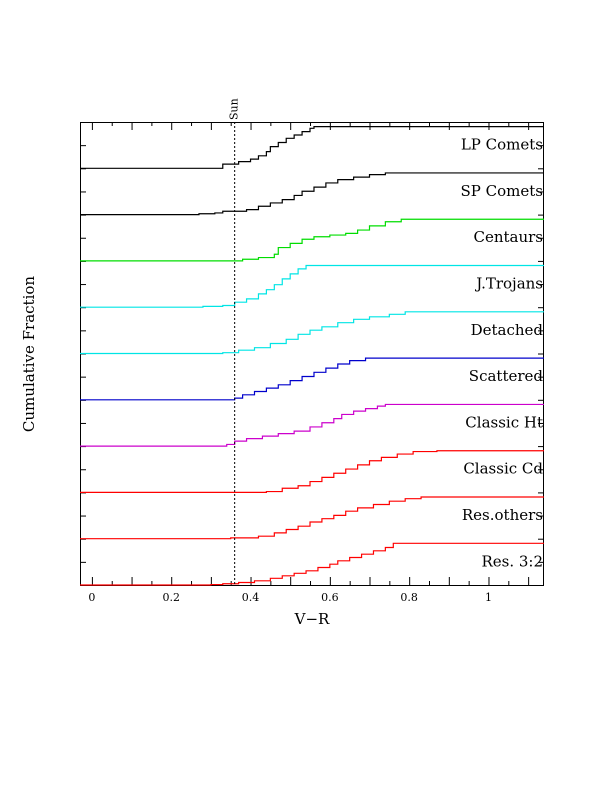 This screenshot has height=792, width=612. I want to click on series-label: Res. 3:2, so click(512, 561).